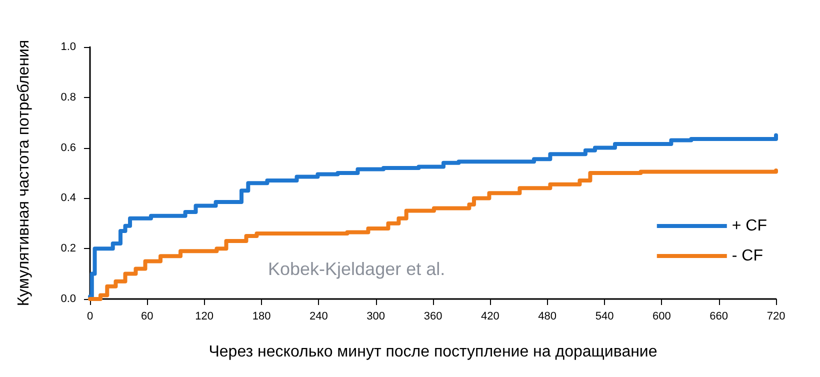  What do you see at coordinates (318, 316) in the screenshot?
I see `x-tick-label: 240` at bounding box center [318, 316].